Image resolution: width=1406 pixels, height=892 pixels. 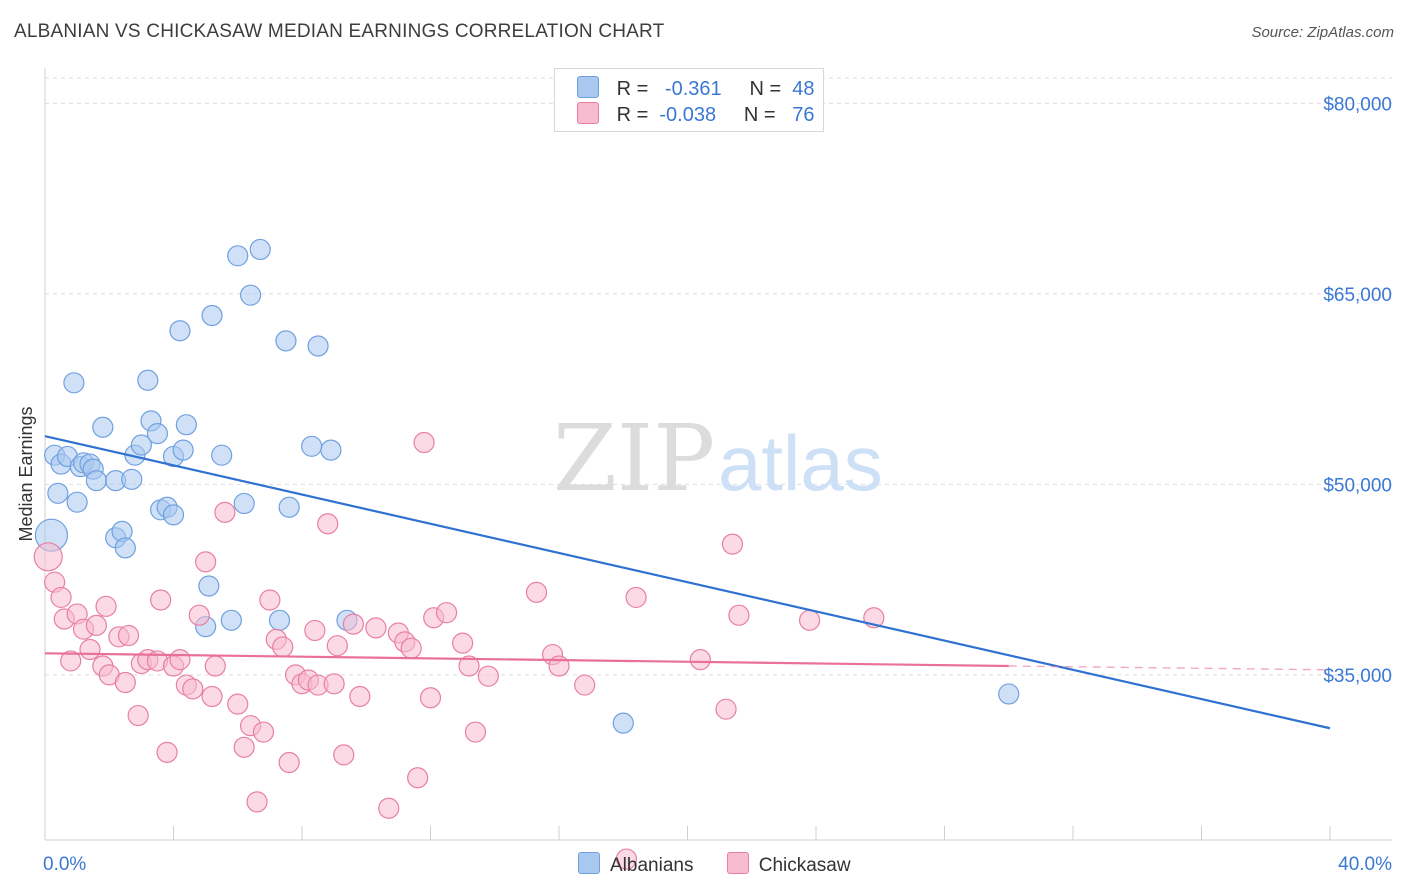 What do you see at coordinates (1357, 485) in the screenshot?
I see `y-tick-label: $50,000` at bounding box center [1357, 485].